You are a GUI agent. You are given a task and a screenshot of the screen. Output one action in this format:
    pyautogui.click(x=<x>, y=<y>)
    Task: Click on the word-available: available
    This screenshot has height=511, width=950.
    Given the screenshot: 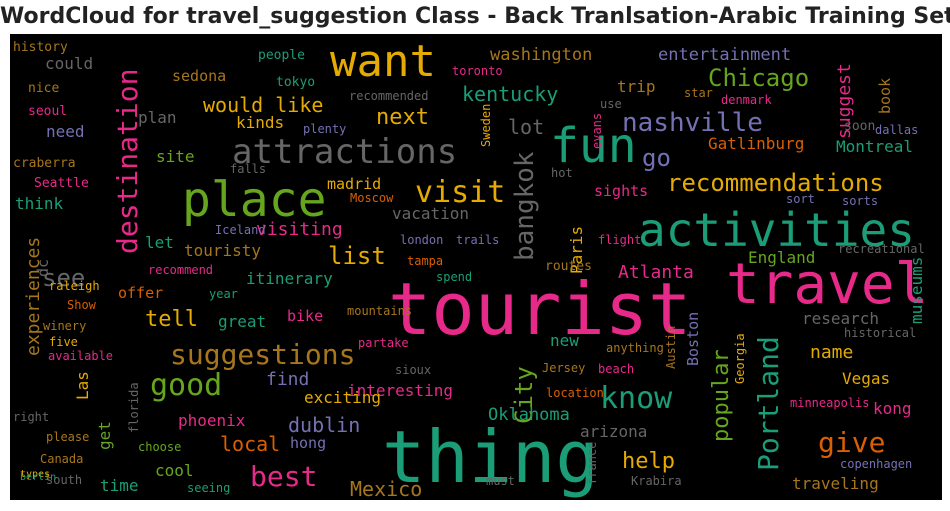 What is the action you would take?
    pyautogui.click(x=80, y=356)
    